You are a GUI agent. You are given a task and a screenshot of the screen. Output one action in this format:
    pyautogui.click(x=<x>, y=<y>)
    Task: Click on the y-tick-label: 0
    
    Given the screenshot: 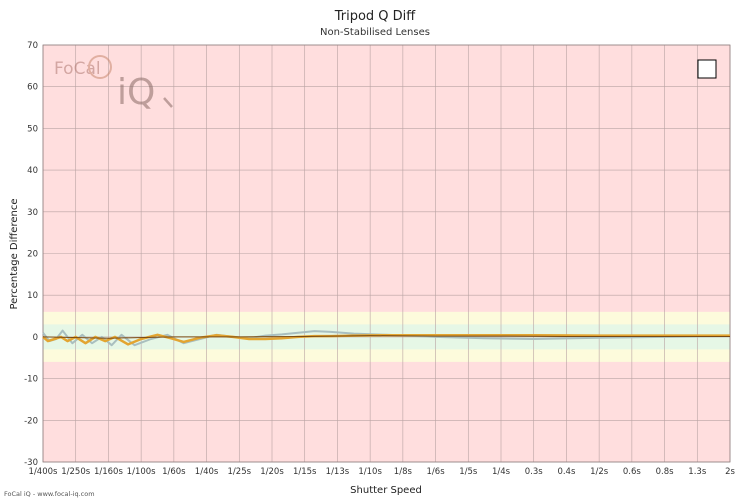 What is the action you would take?
    pyautogui.click(x=35, y=338)
    